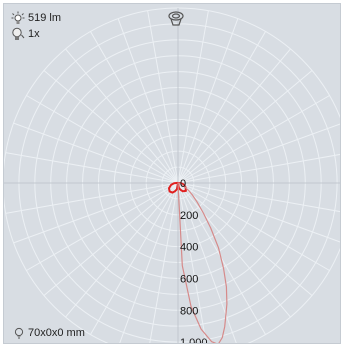 This screenshot has width=343, height=346. I want to click on luminaire-top-icon, so click(176, 21).